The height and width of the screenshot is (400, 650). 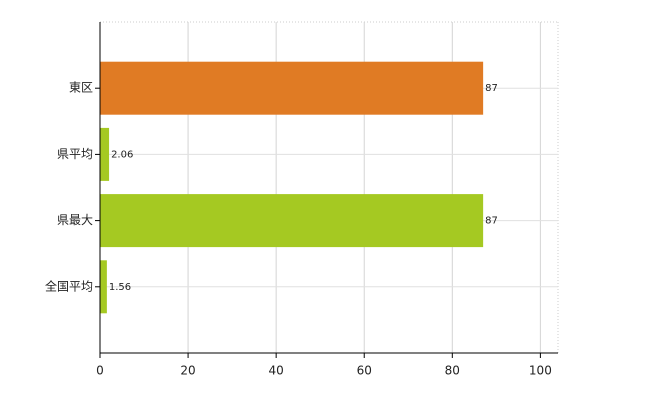 What do you see at coordinates (100, 371) in the screenshot?
I see `x-tick-label: 0` at bounding box center [100, 371].